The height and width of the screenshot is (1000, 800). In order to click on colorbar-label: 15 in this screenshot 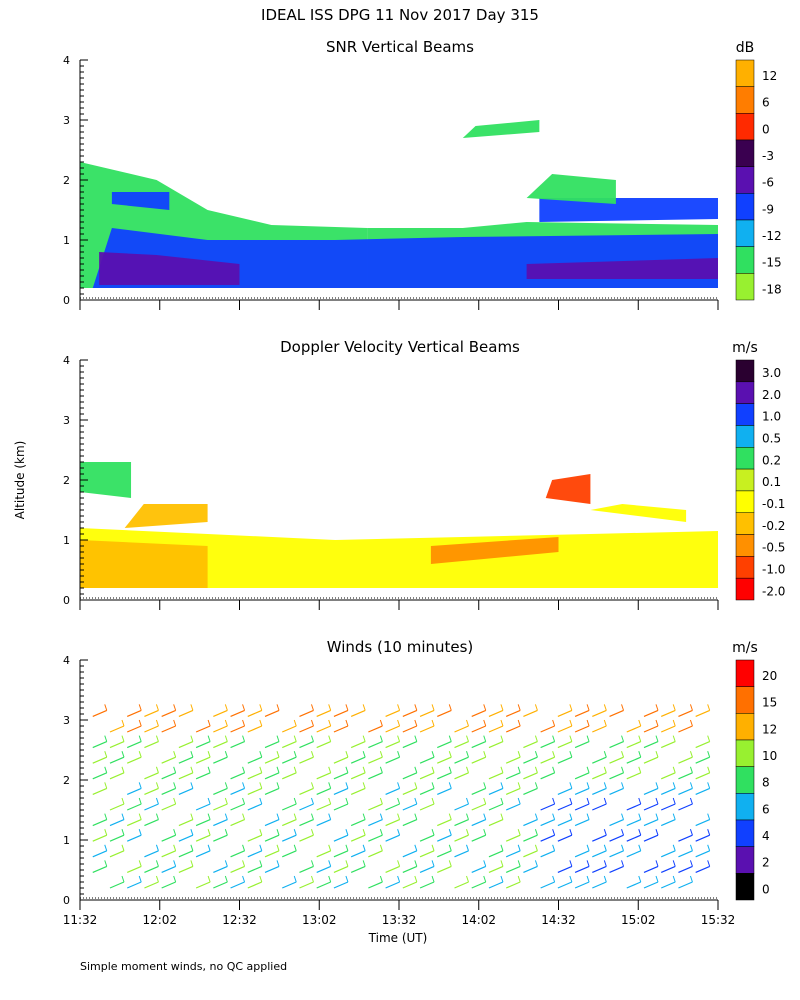, I will do `click(769, 703)`.